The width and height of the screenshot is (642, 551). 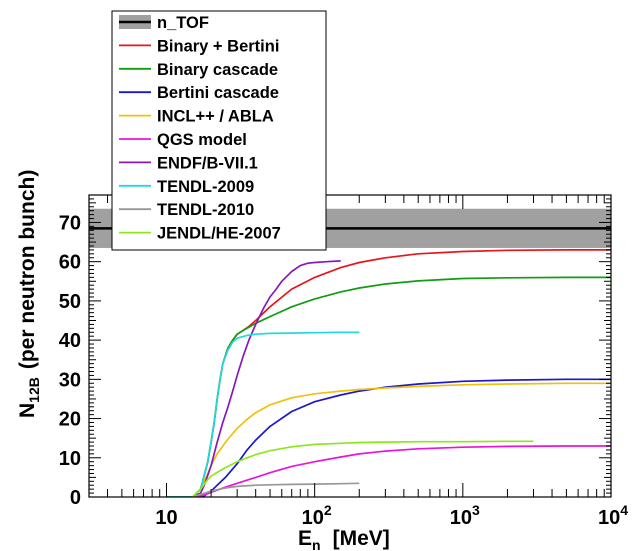 What do you see at coordinates (205, 210) in the screenshot?
I see `legend-label-tendl-2010: TENDL-2010` at bounding box center [205, 210].